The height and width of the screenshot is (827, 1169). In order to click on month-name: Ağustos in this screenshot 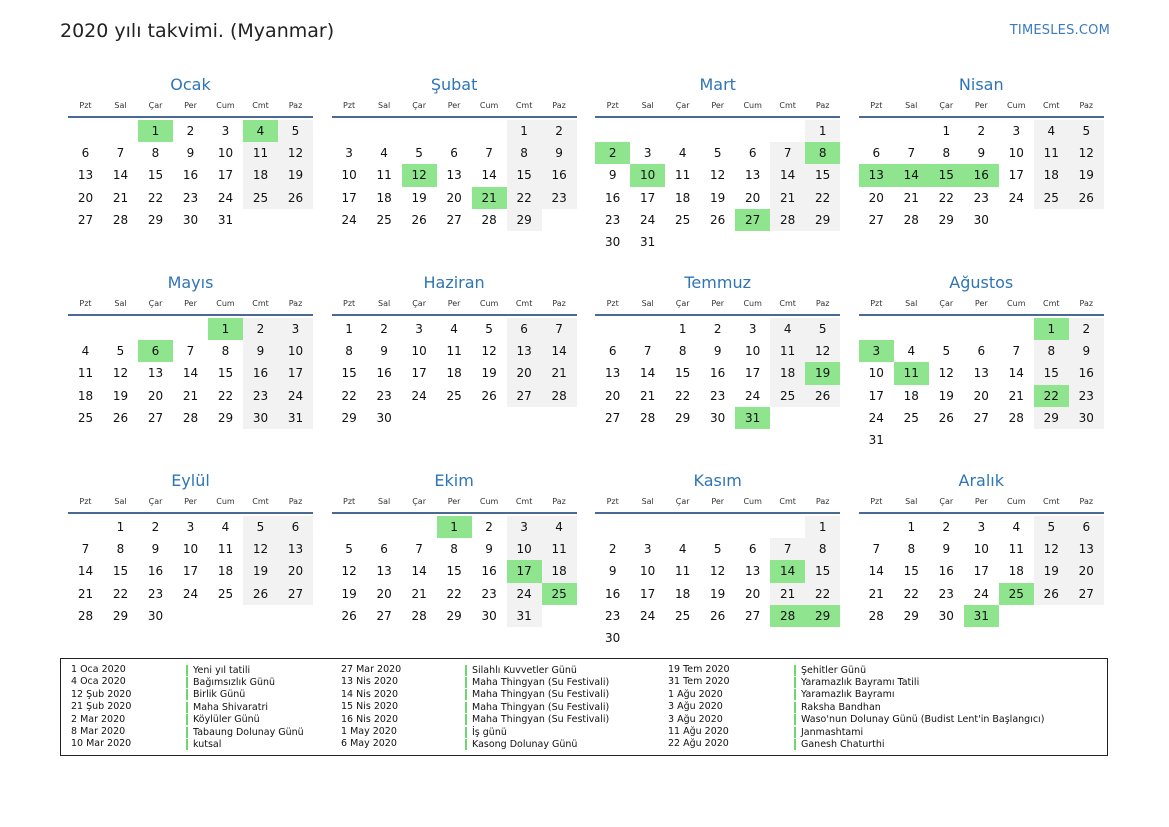, I will do `click(981, 282)`.